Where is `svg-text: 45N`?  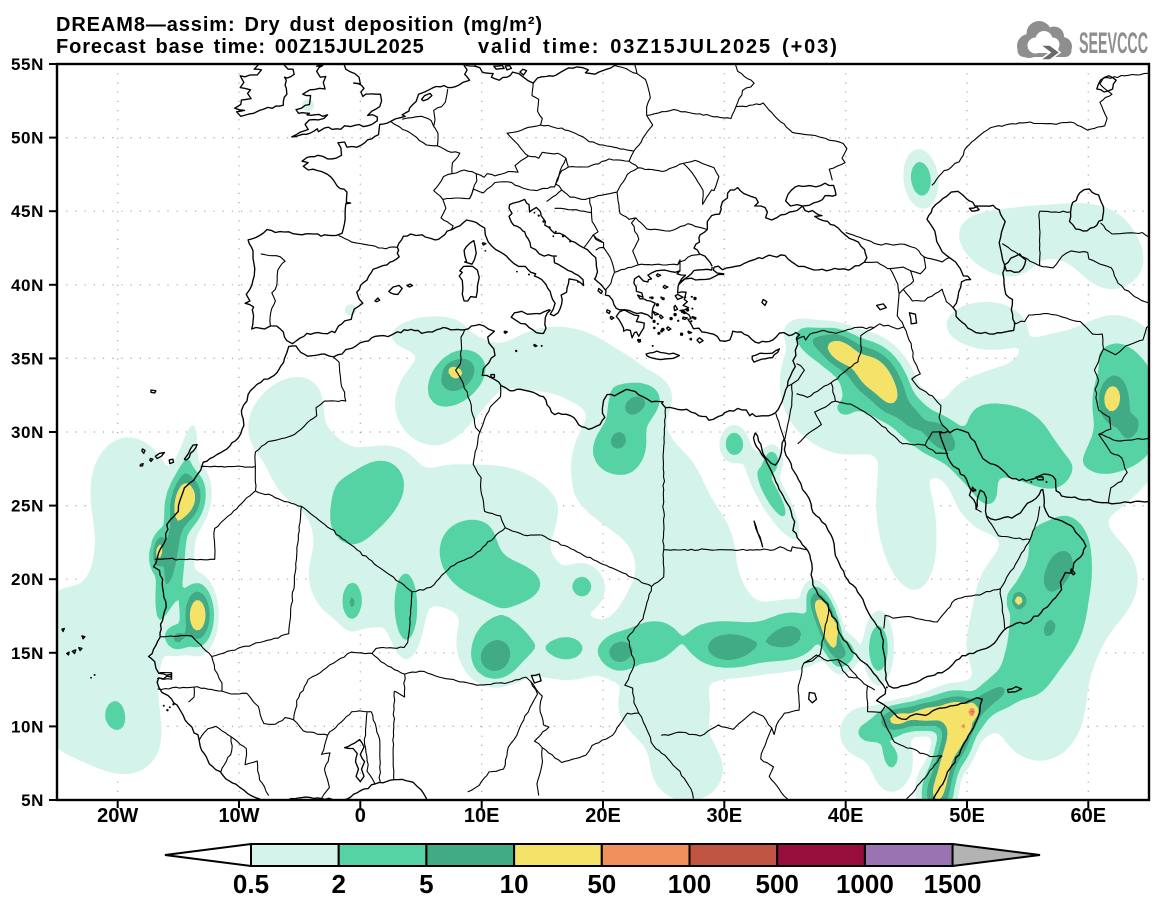 svg-text: 45N is located at coordinates (27, 211).